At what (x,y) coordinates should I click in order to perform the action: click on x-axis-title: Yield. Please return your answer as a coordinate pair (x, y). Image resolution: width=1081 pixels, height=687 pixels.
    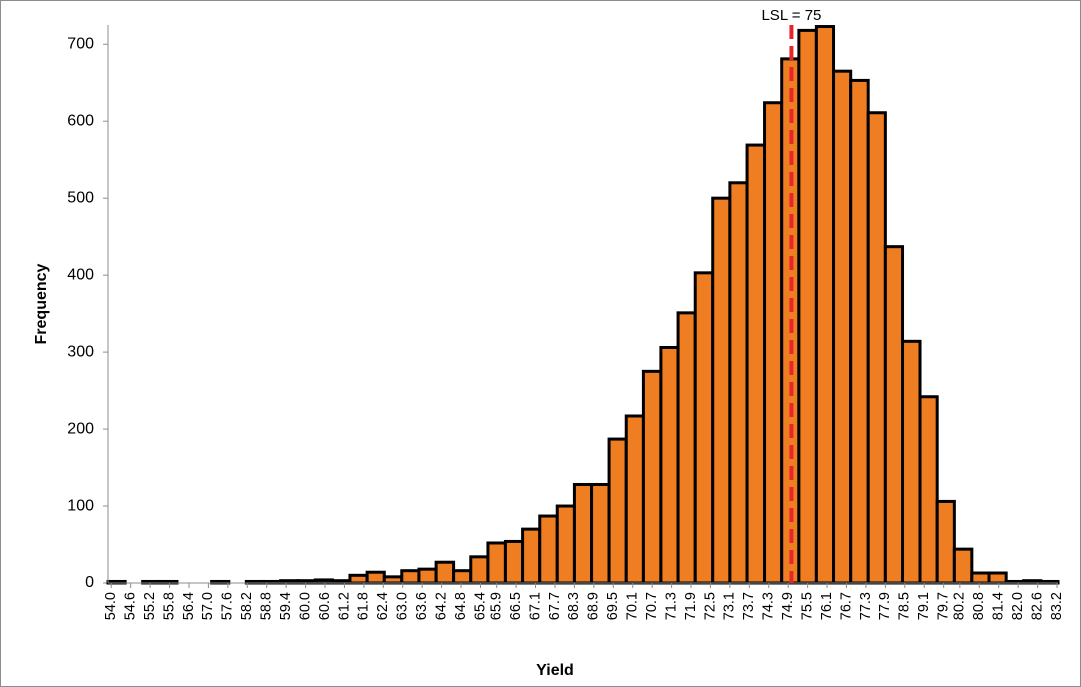
    Looking at the image, I should click on (555, 670).